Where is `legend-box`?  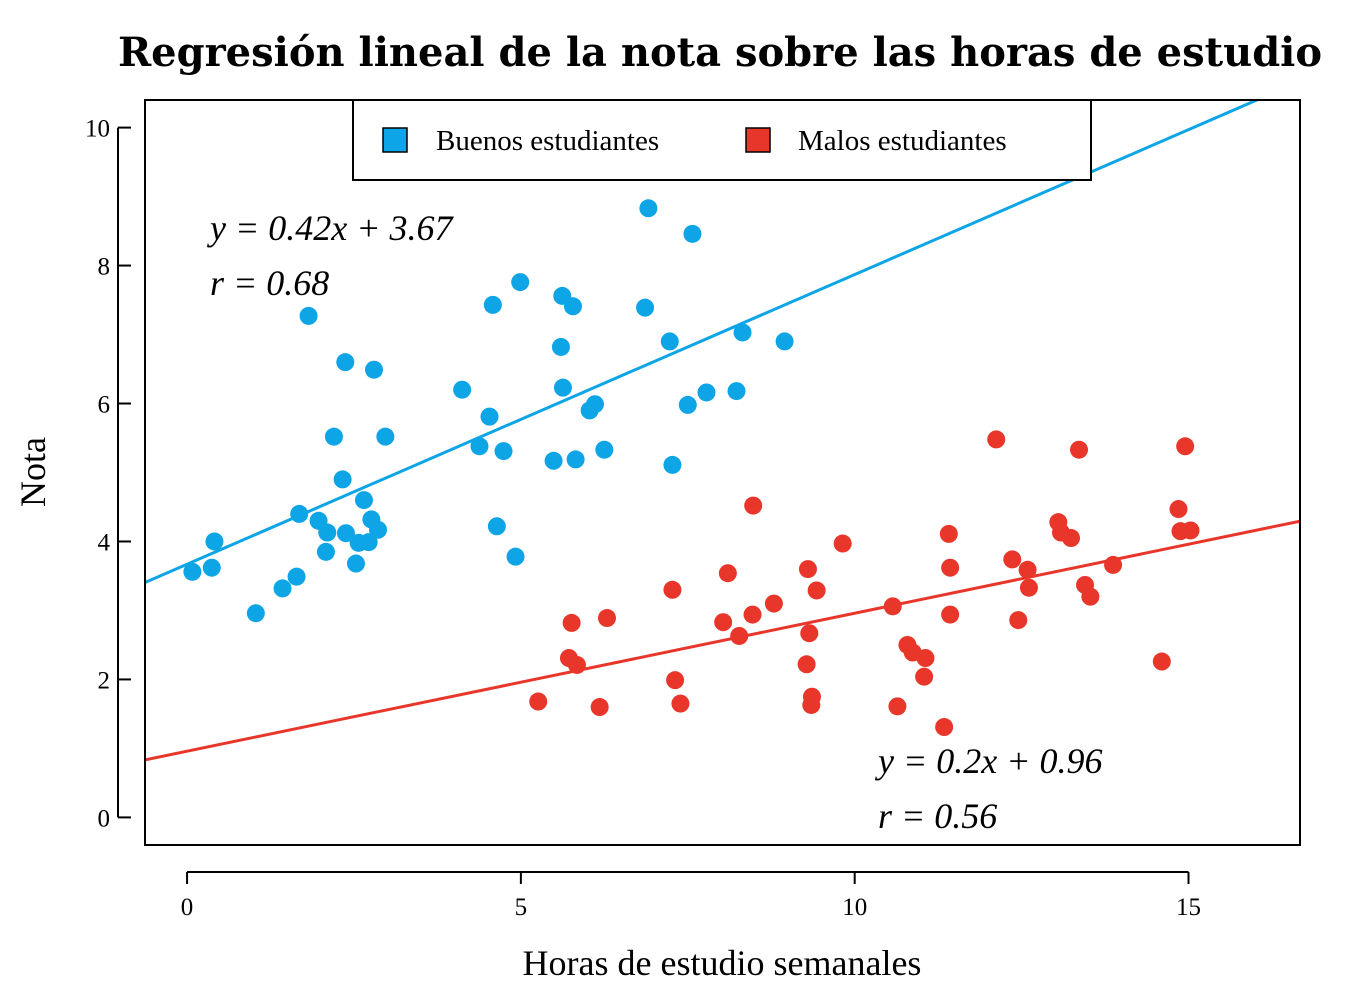
legend-box is located at coordinates (722, 140).